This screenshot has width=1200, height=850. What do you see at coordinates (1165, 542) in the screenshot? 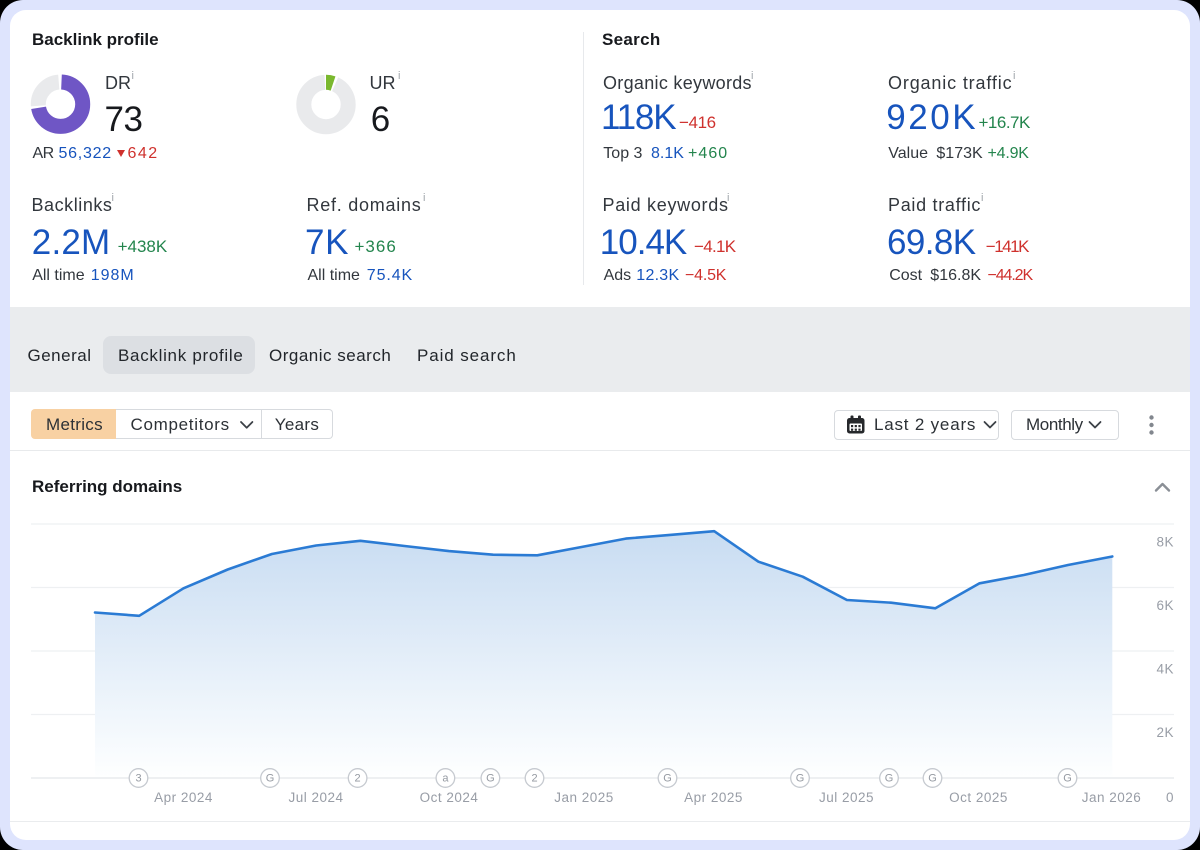
I see `svg-text: 8K` at bounding box center [1165, 542].